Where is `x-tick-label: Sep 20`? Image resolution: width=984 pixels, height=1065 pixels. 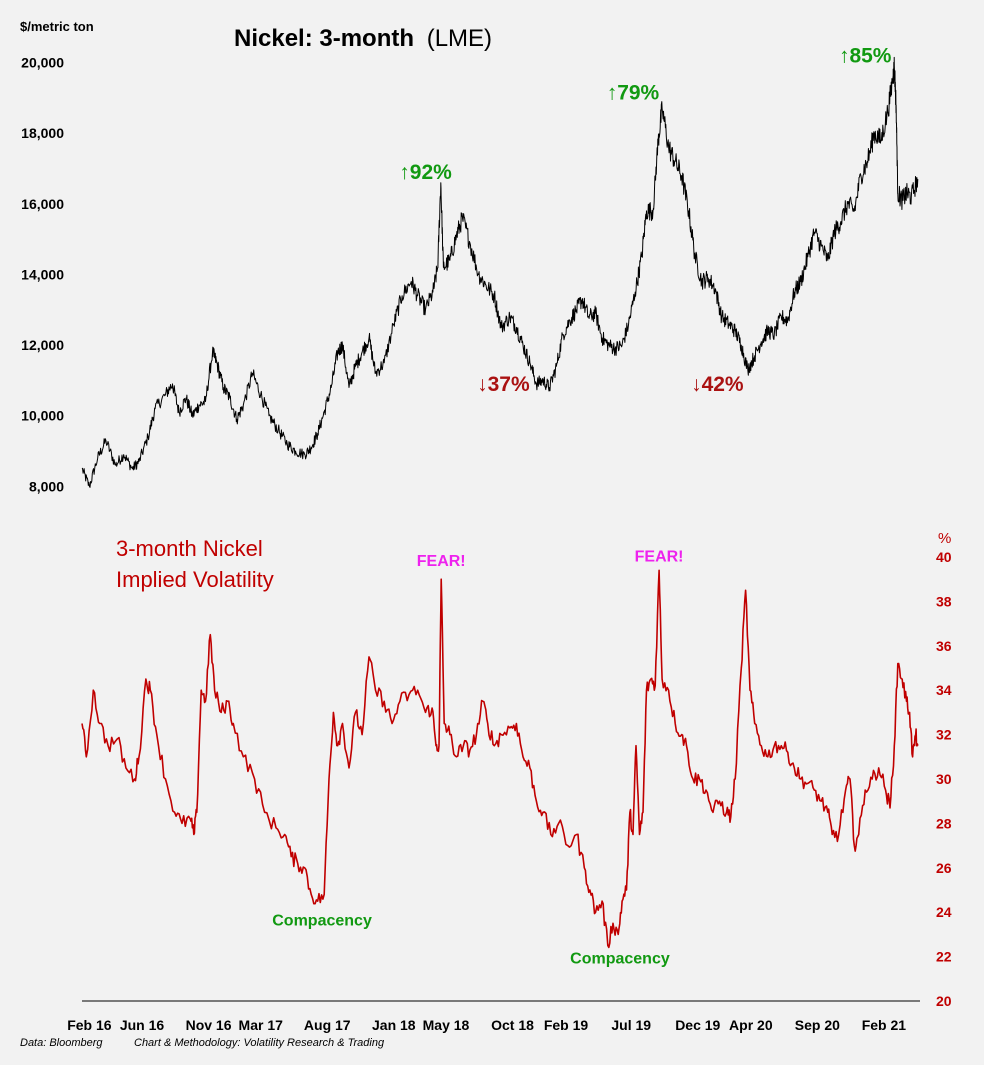
x-tick-label: Sep 20 is located at coordinates (817, 1025).